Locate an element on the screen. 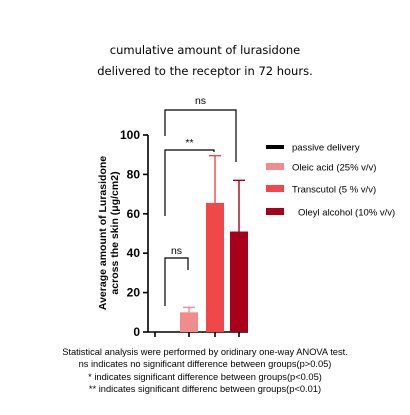 This screenshot has width=410, height=415. legend-label: Oleic acid (25% v/v) is located at coordinates (334, 168).